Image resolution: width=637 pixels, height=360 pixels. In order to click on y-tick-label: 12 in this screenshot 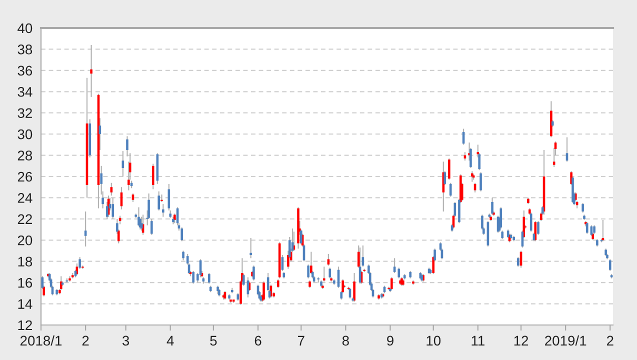, I will do `click(25, 325)`.